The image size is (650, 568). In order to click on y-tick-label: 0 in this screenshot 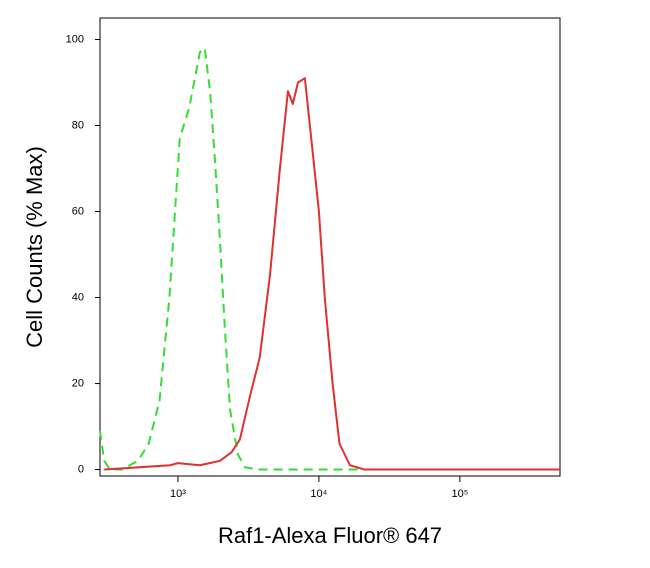, I will do `click(81, 469)`.